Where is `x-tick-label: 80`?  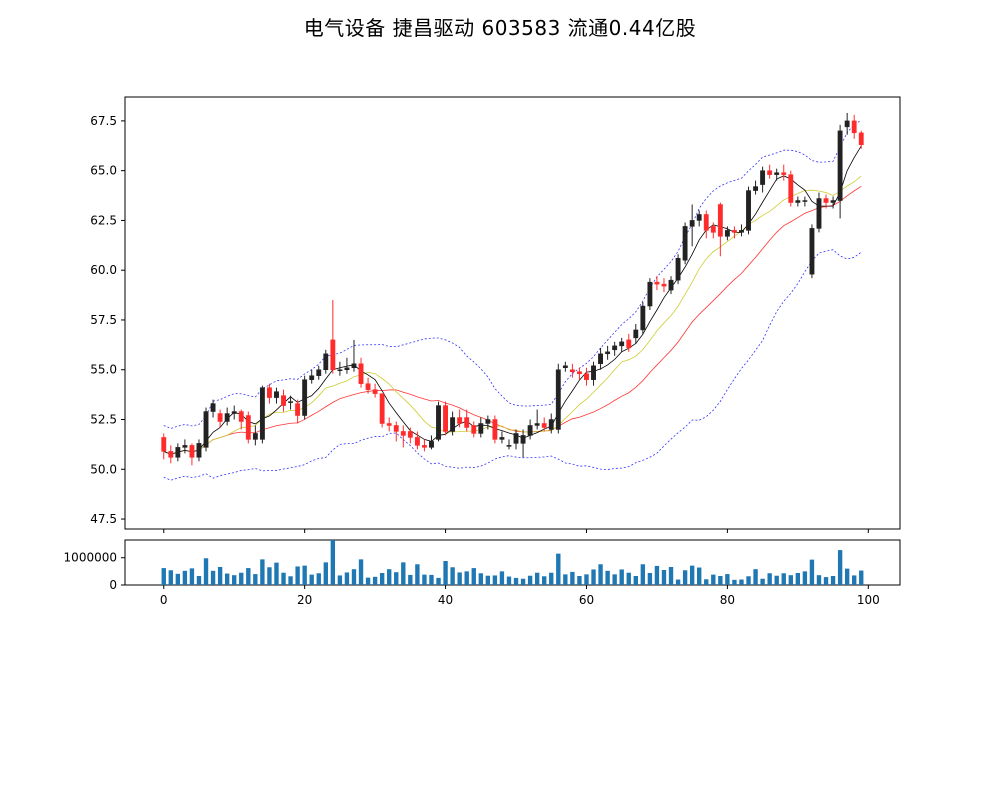
x-tick-label: 80 is located at coordinates (727, 600).